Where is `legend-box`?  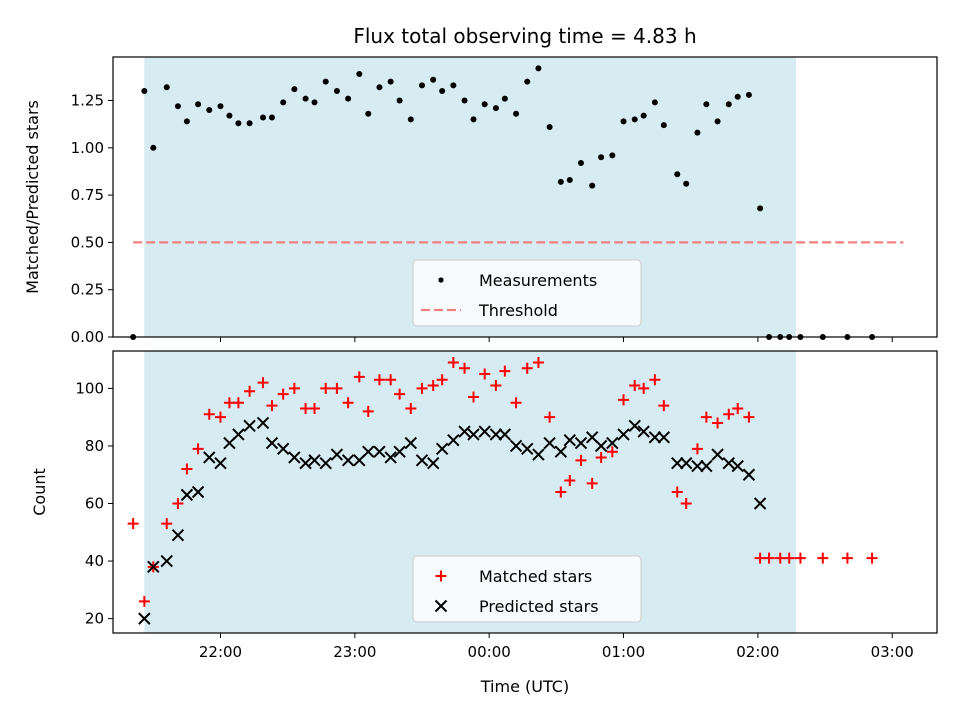
legend-box is located at coordinates (527, 293).